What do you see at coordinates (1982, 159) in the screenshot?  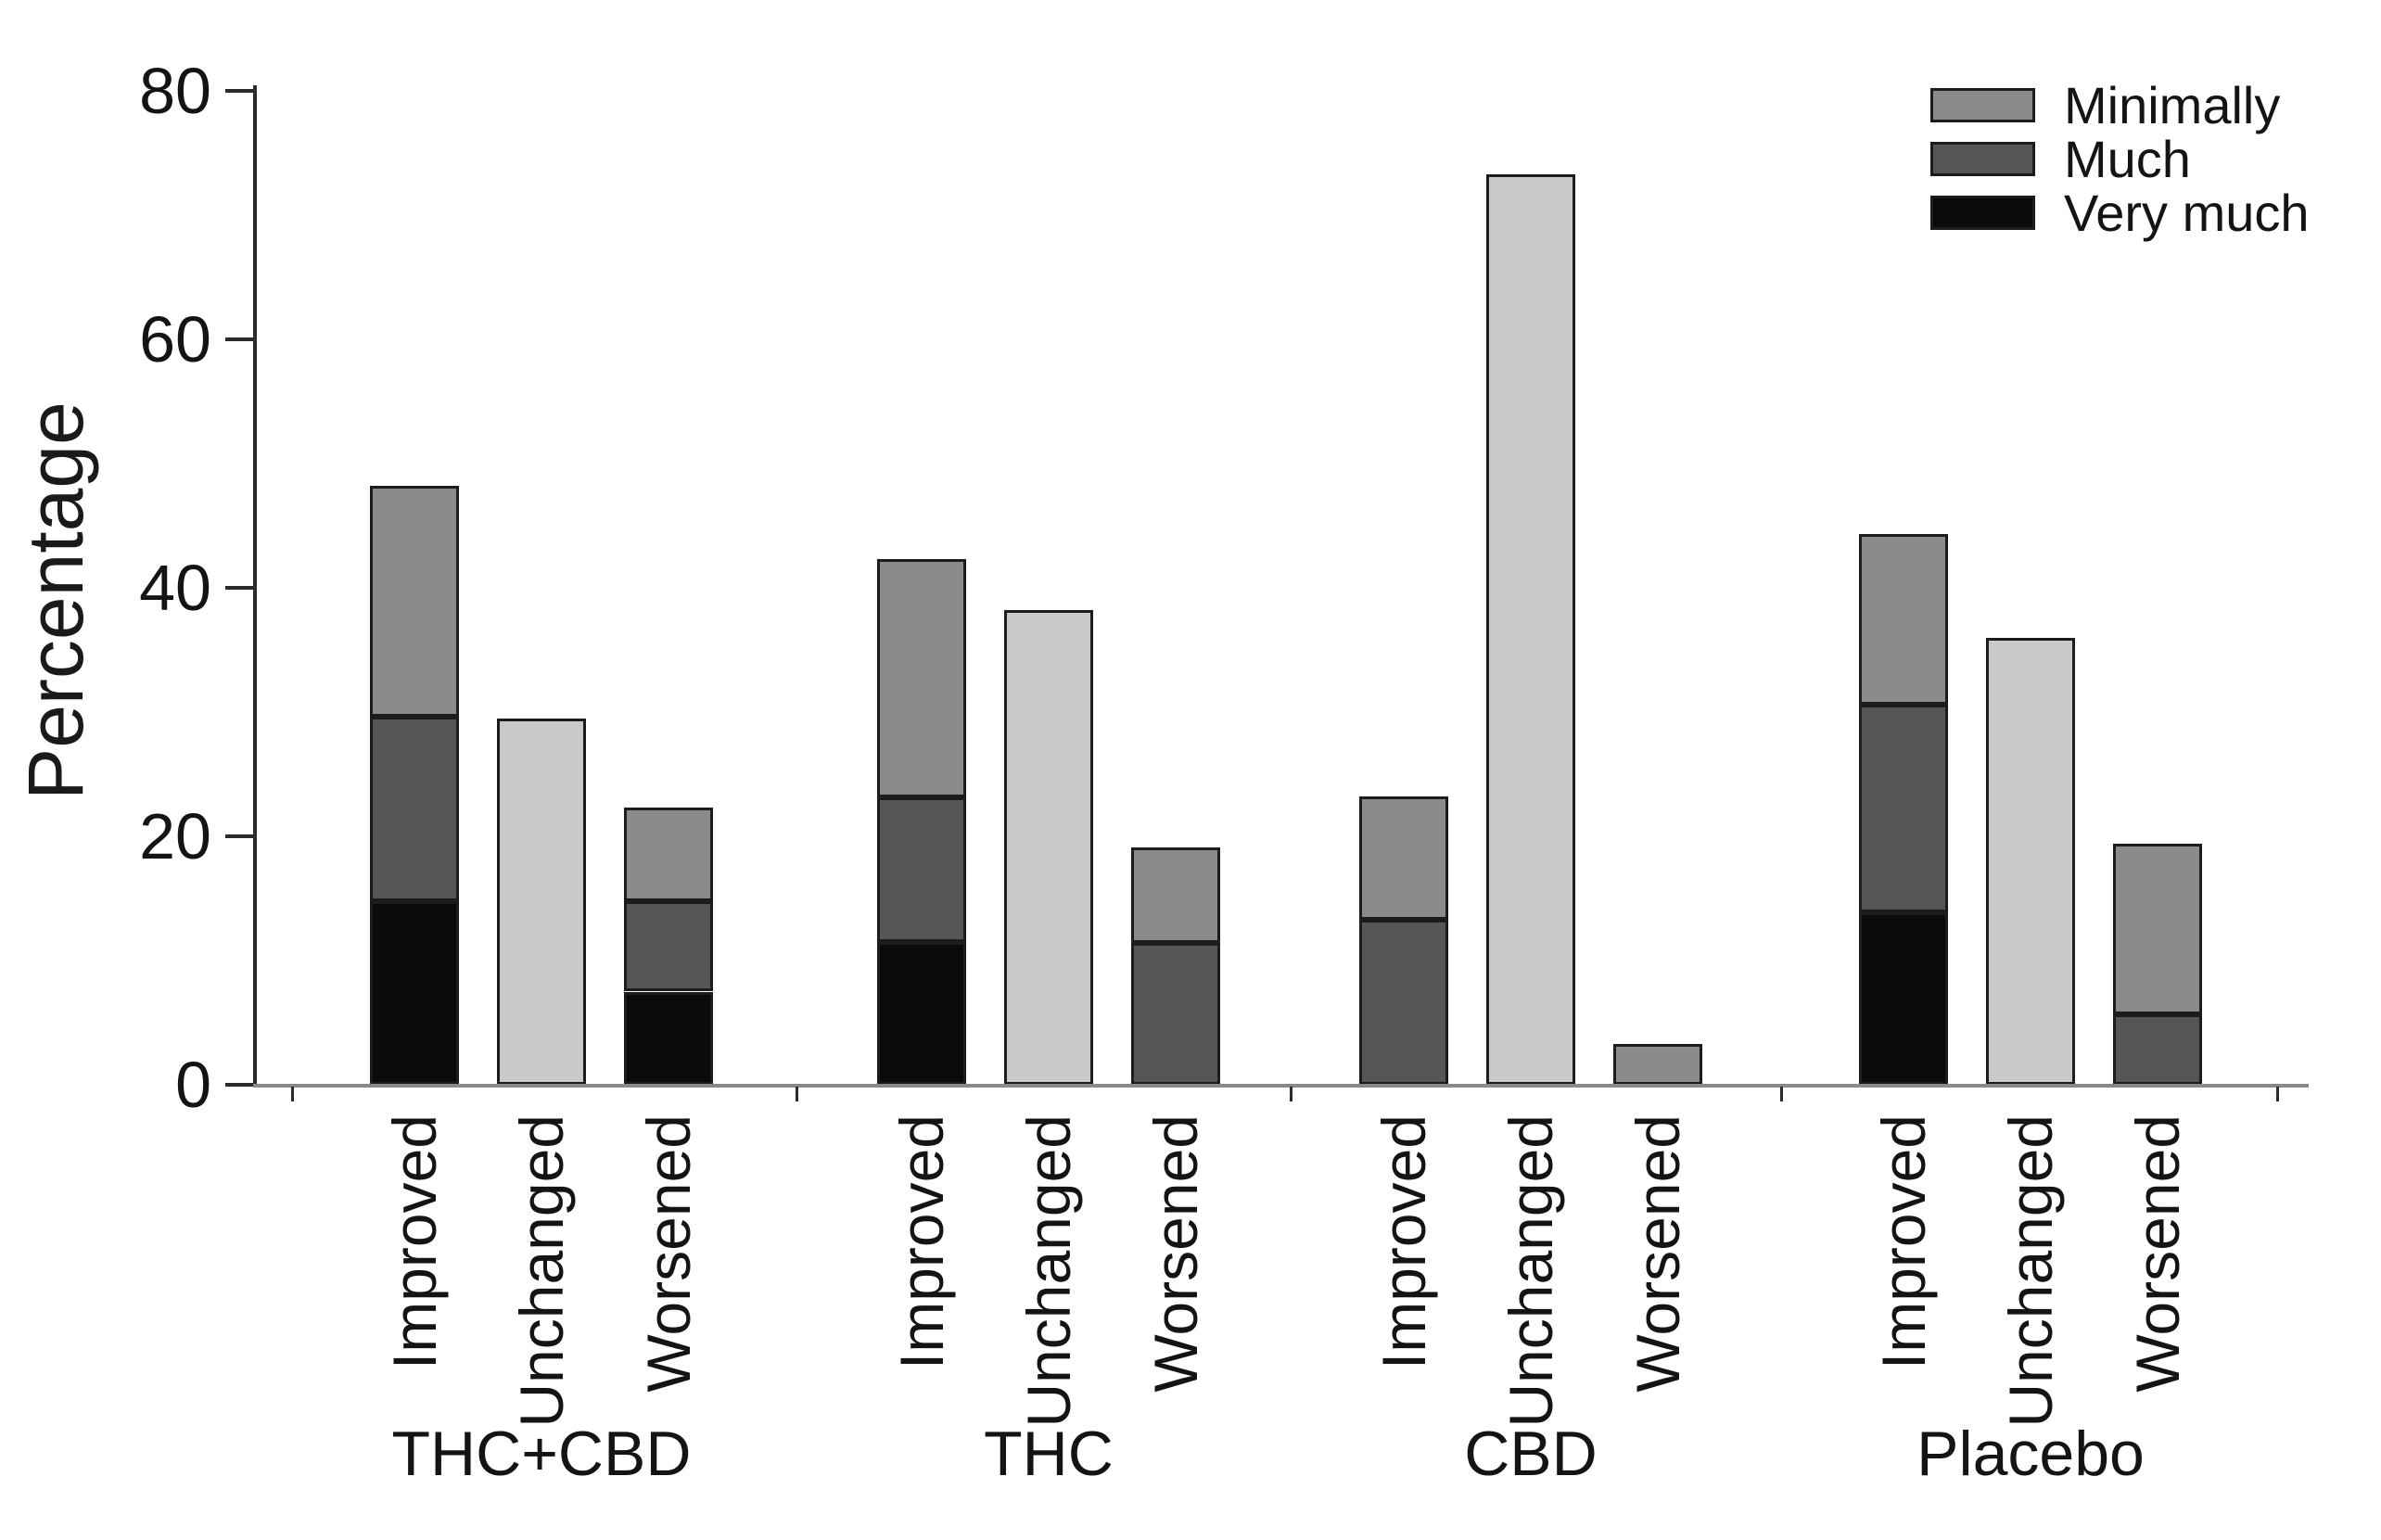 I see `legend-swatch-much` at bounding box center [1982, 159].